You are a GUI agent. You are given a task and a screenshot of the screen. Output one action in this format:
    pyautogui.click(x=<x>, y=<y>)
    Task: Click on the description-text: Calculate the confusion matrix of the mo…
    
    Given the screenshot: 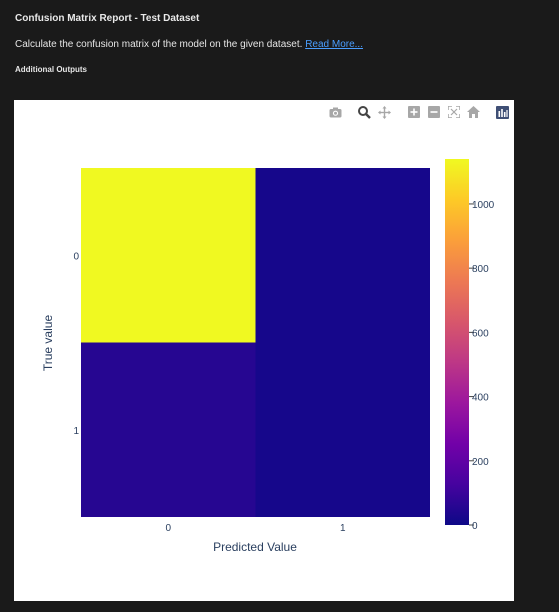 What is the action you would take?
    pyautogui.click(x=159, y=44)
    